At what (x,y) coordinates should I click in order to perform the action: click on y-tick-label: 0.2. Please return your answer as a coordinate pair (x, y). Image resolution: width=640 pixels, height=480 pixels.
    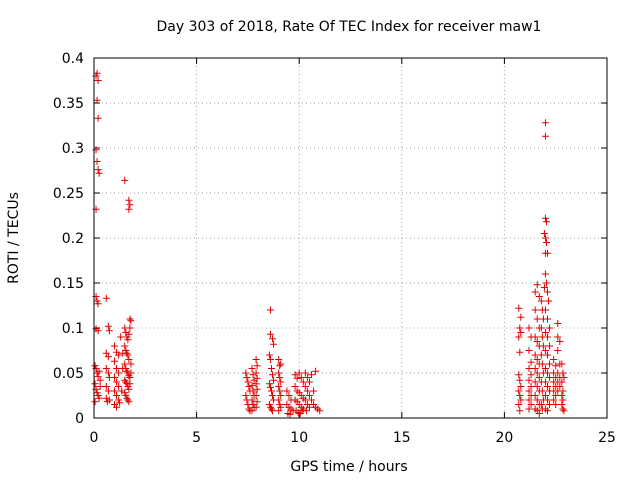
    Looking at the image, I should click on (73, 239).